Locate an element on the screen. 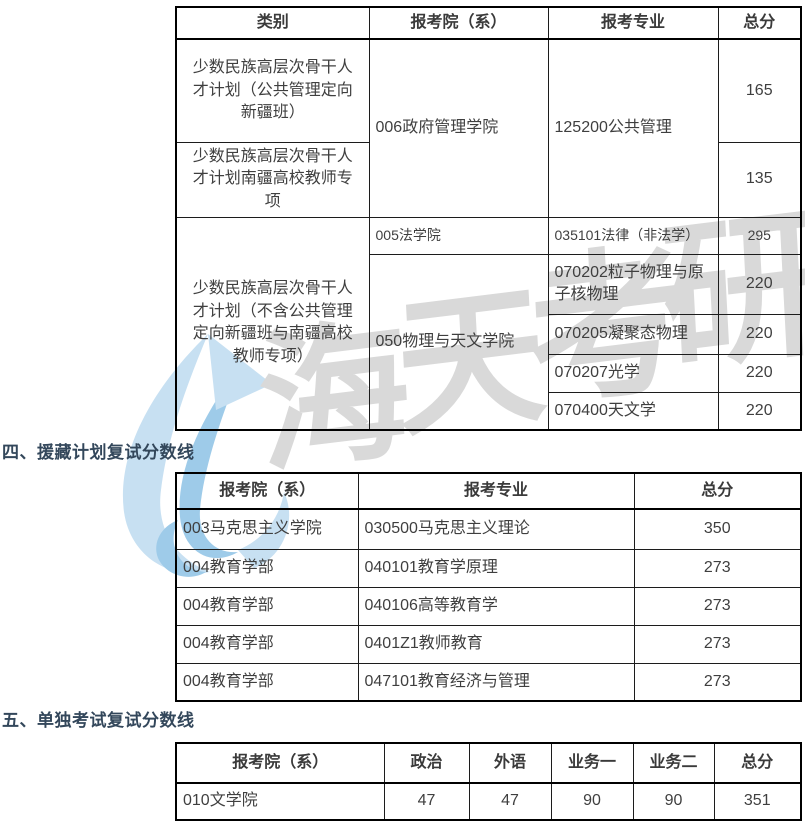 This screenshot has height=821, width=805. table-row: 004教育学部 040106高等教育学 273 is located at coordinates (488, 606).